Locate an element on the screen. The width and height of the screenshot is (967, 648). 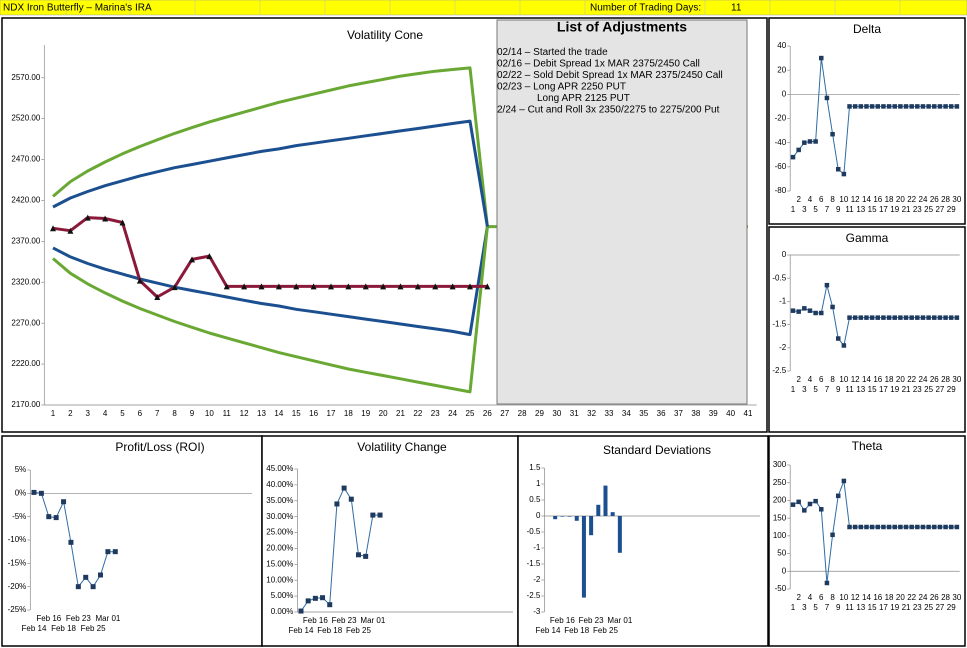
x-tick-label: 17 is located at coordinates (883, 389).